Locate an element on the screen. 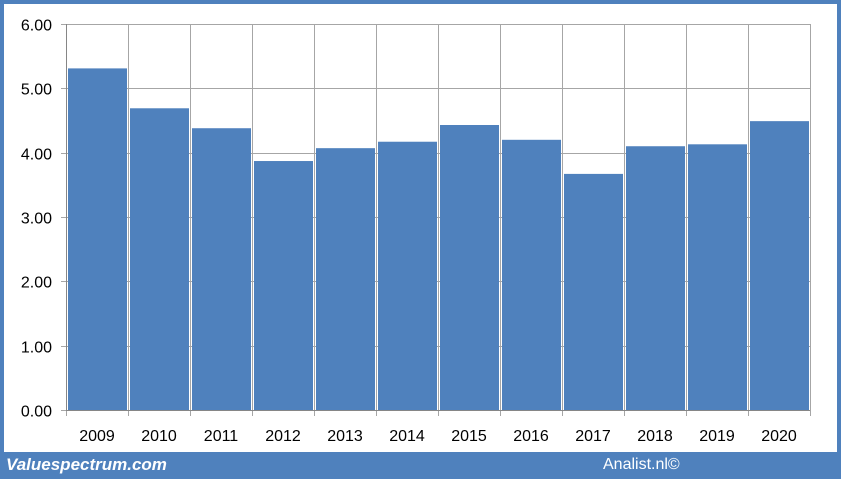  bar-2019 is located at coordinates (717, 277).